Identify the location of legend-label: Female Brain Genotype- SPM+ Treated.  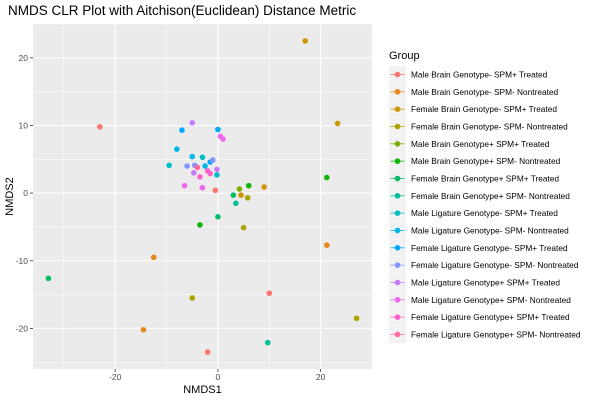
(484, 109).